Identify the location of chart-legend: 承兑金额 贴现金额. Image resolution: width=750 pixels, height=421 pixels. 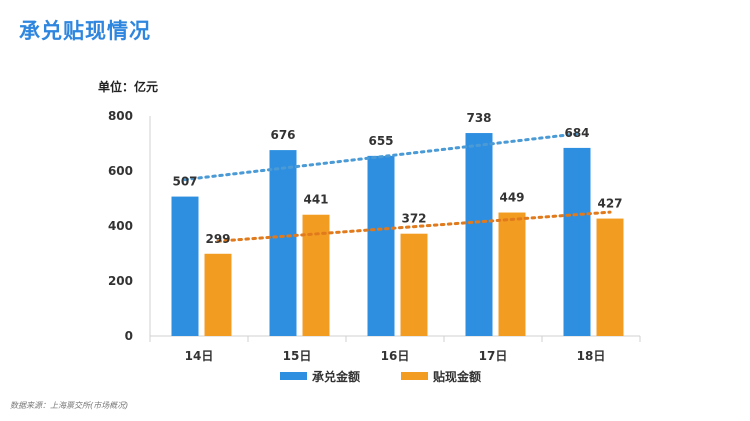
(380, 376).